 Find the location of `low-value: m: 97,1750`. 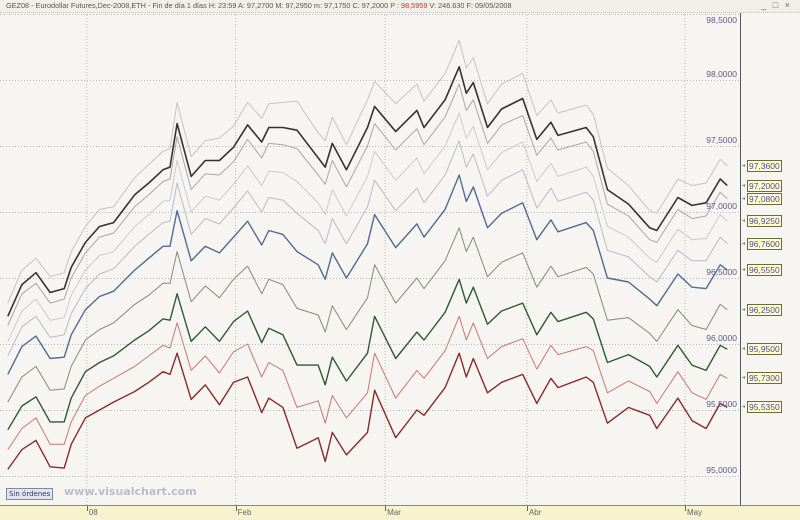

low-value: m: 97,1750 is located at coordinates (332, 5).